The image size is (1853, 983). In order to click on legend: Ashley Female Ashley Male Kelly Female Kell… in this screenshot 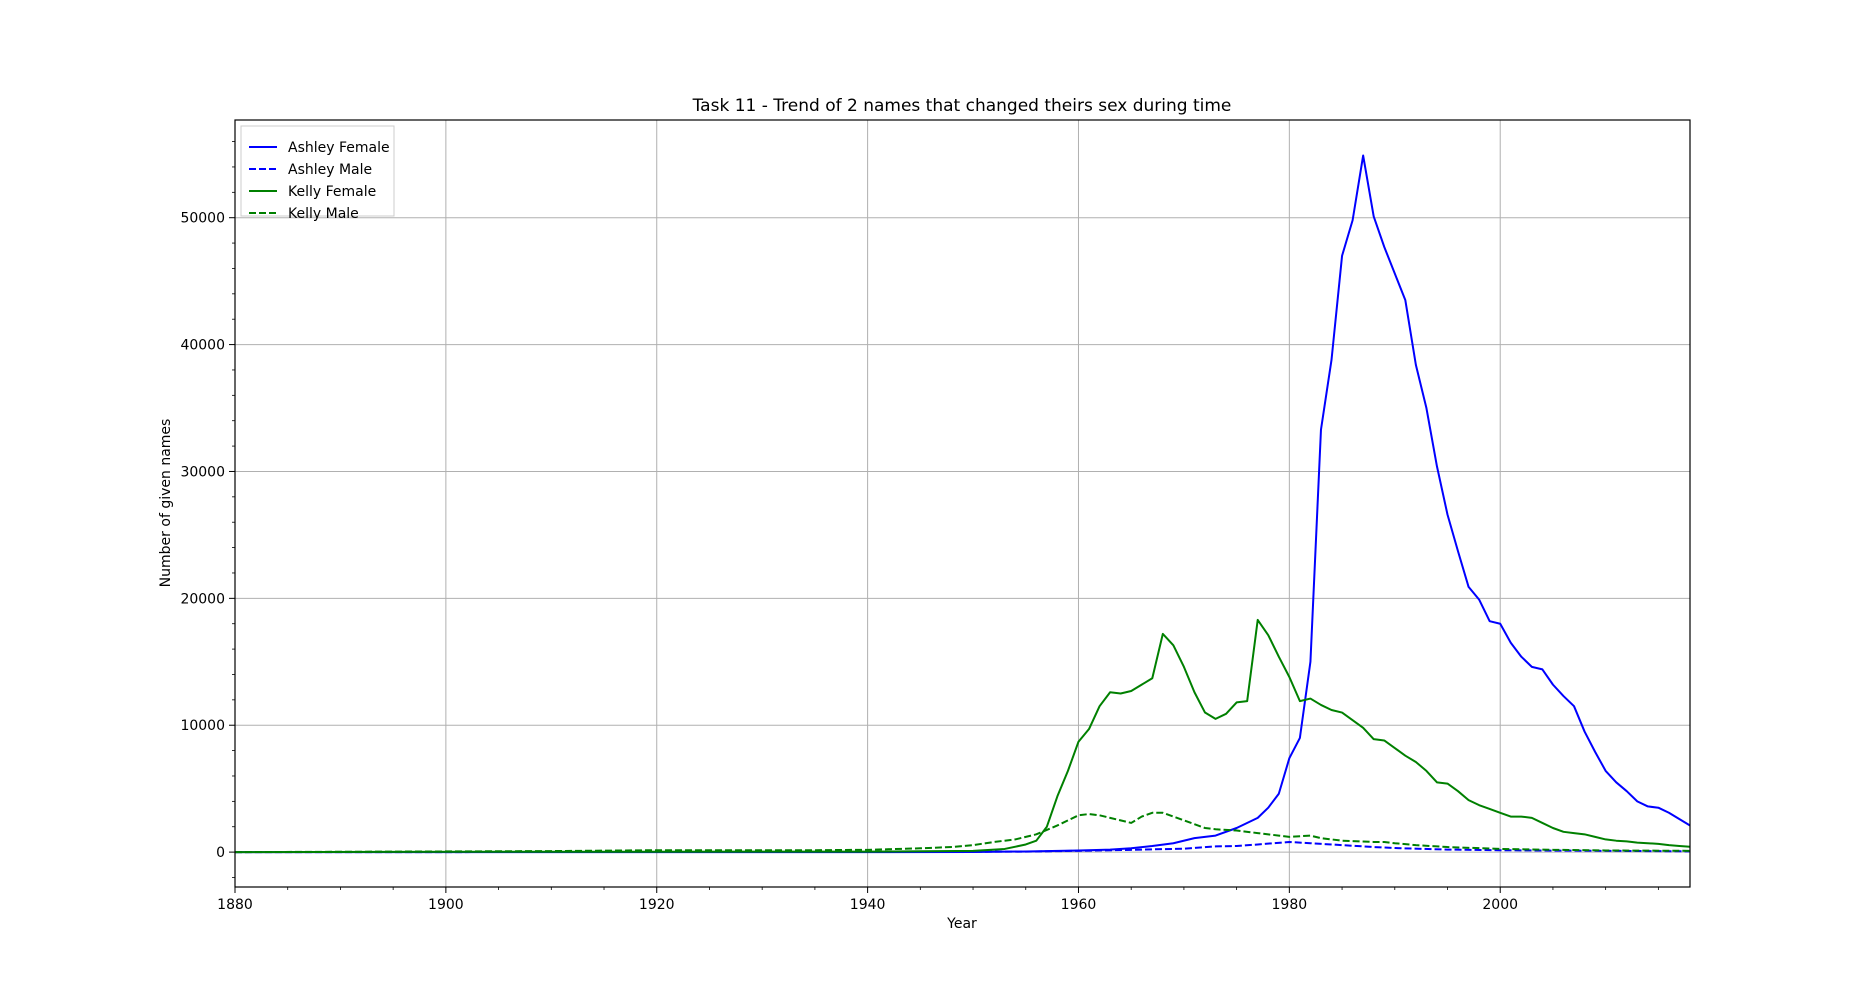, I will do `click(317, 173)`.